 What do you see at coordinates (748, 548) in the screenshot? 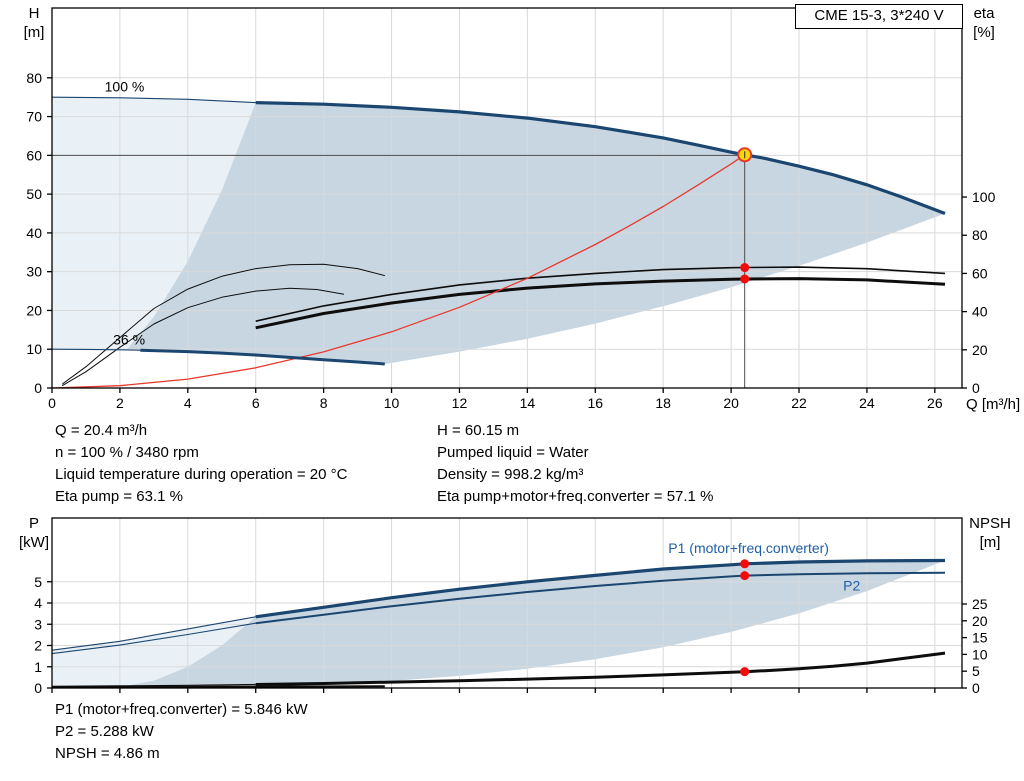
I see `svg-text: P1 (motor+freq.converter)` at bounding box center [748, 548].